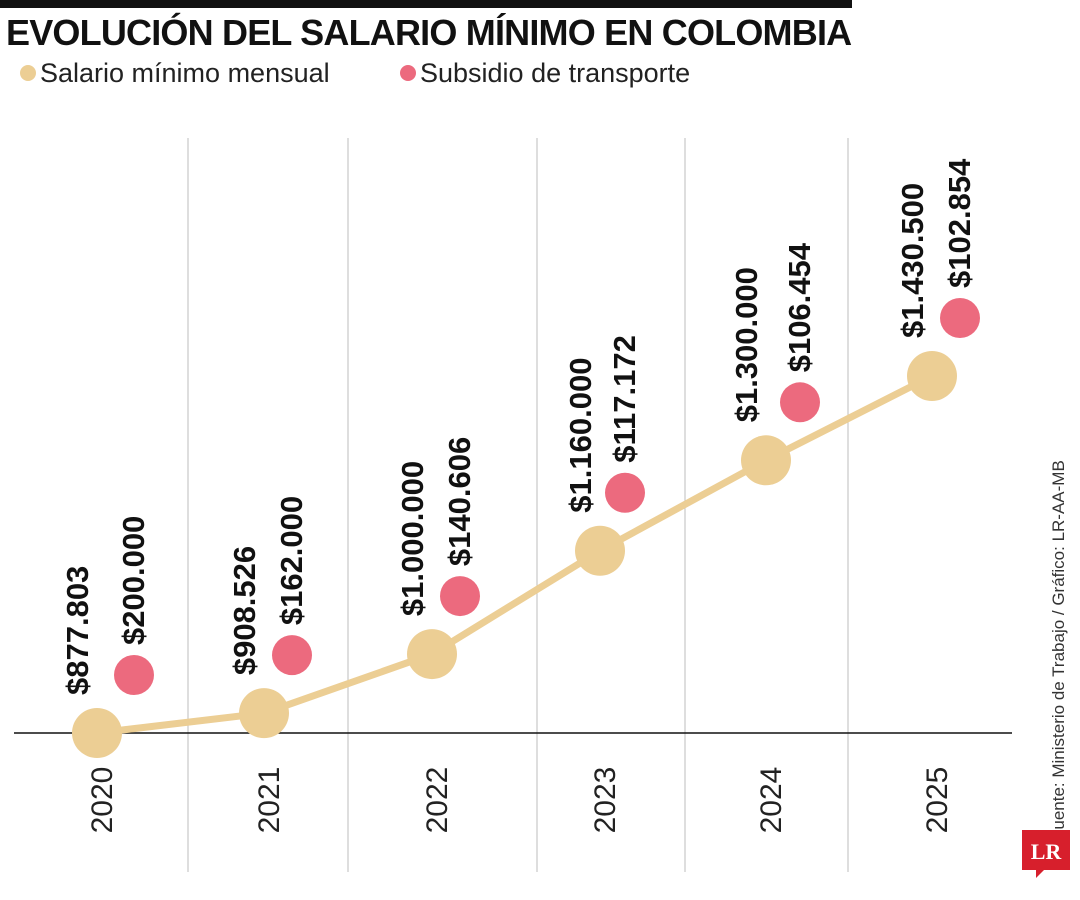 The width and height of the screenshot is (1080, 900). What do you see at coordinates (766, 460) in the screenshot?
I see `salario-point-2024` at bounding box center [766, 460].